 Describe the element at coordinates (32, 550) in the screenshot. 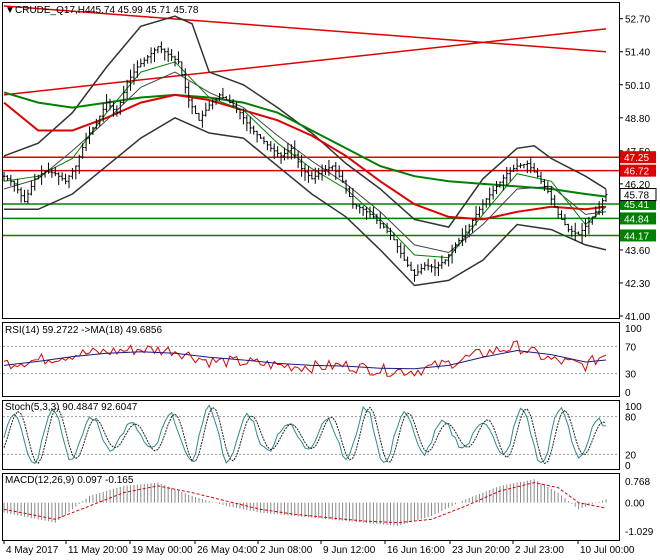

I see `x-tick-label: 4 May 2017` at that location.